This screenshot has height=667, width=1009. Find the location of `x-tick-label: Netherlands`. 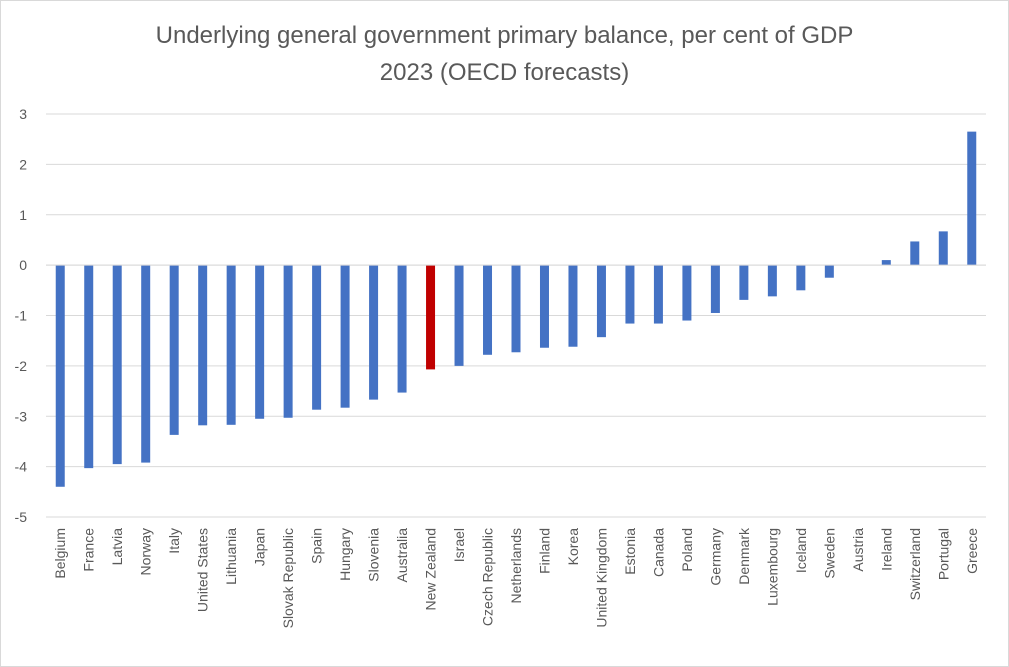

x-tick-label: Netherlands is located at coordinates (516, 566).